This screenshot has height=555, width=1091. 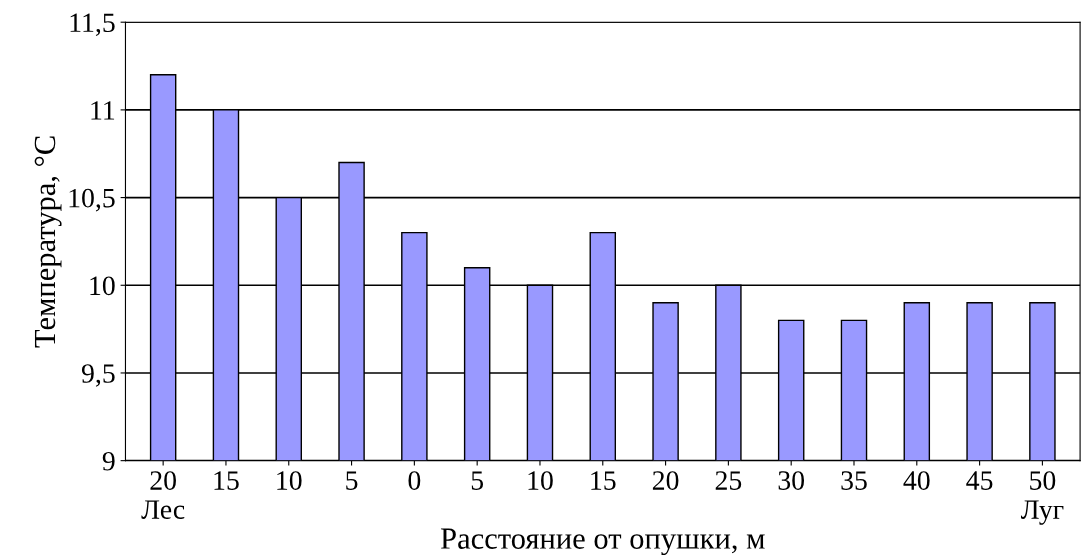 I want to click on x-tick-label: 20 Лес, so click(x=163, y=495).